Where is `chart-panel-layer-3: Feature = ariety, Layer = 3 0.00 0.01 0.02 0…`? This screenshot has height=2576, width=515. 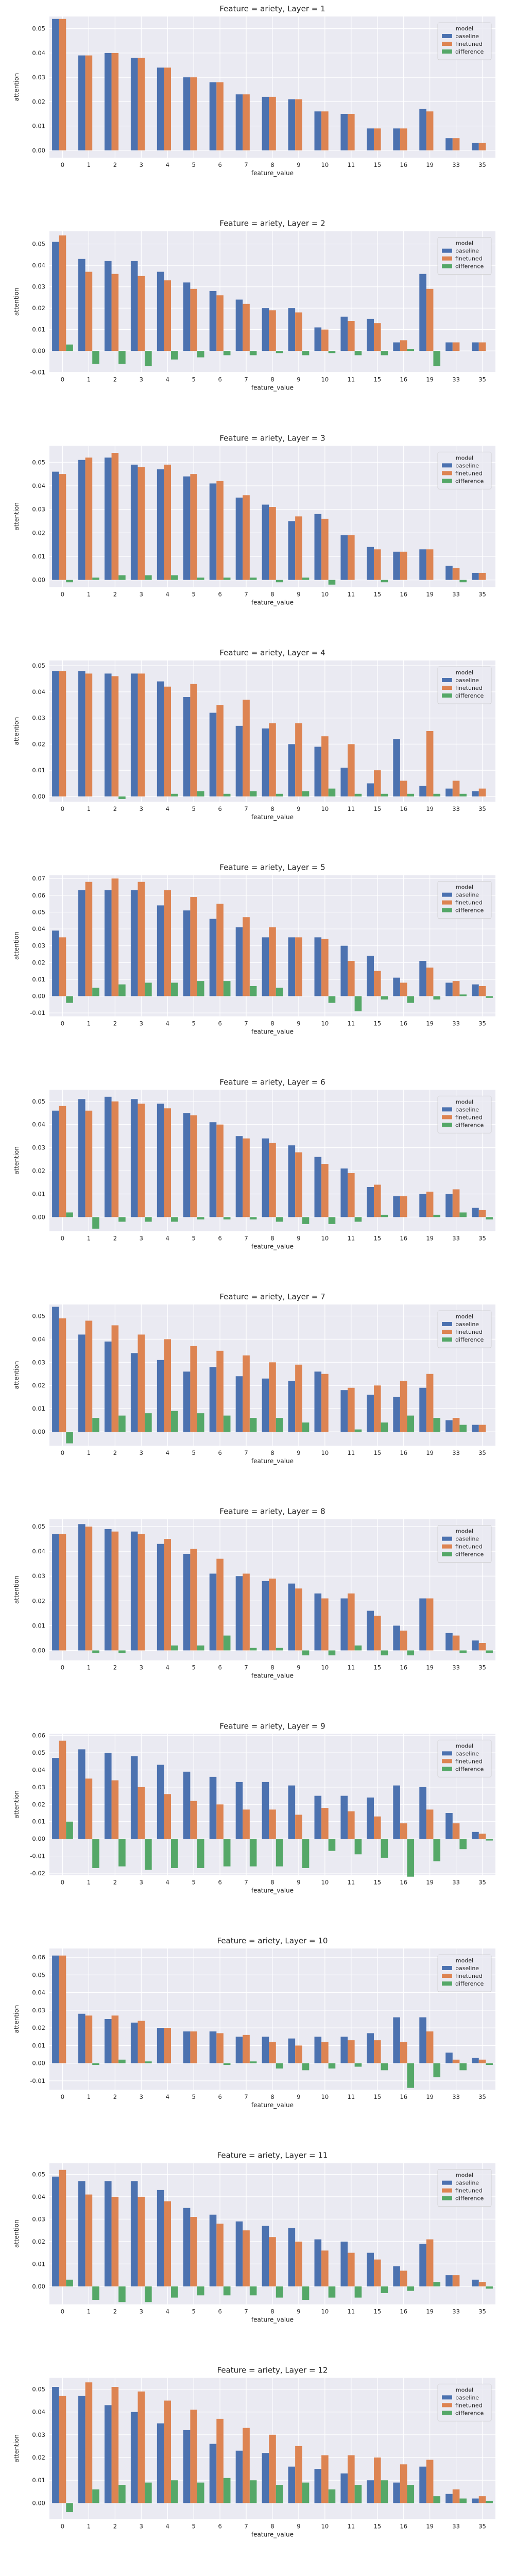
chart-panel-layer-3: Feature = ariety, Layer = 3 0.00 0.01 0.02 0… is located at coordinates (254, 519).